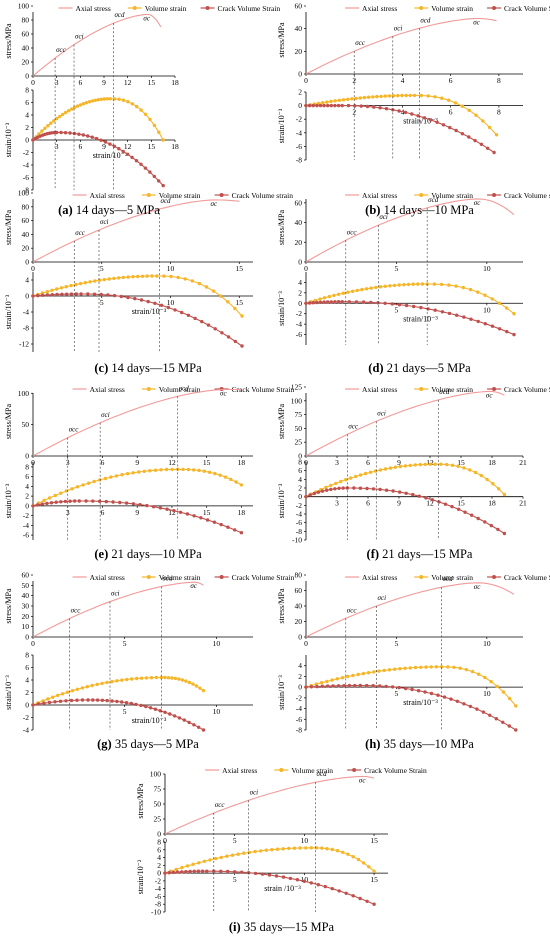  What do you see at coordinates (118, 609) in the screenshot?
I see `axial-stress-line` at bounding box center [118, 609].